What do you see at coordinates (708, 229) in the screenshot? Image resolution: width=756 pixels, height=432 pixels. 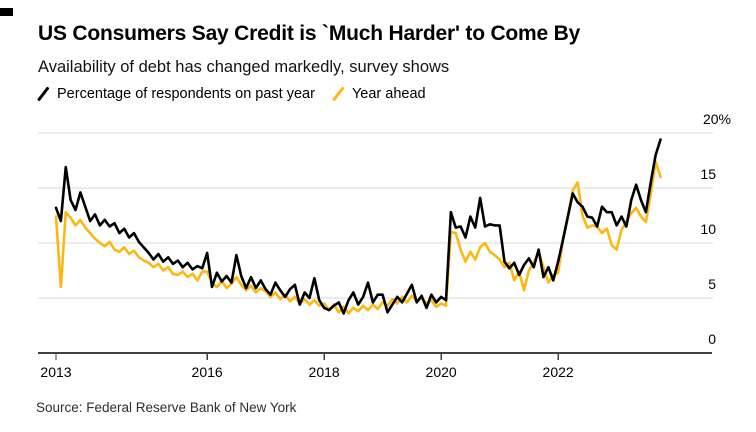 I see `y-tick-label: 10` at bounding box center [708, 229].